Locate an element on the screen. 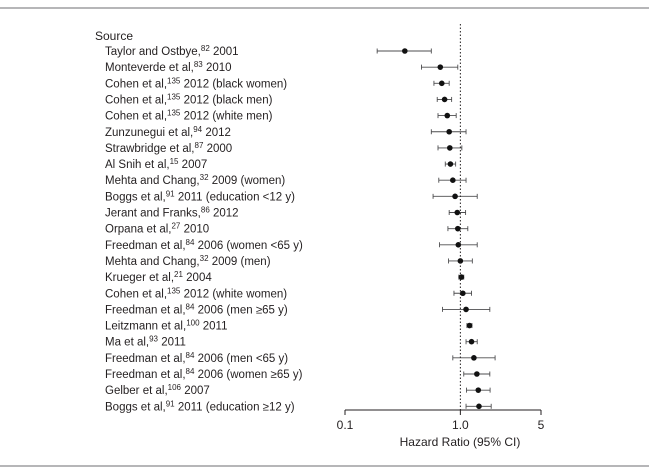 The width and height of the screenshot is (649, 474). study-author: Gelber et al, is located at coordinates (136, 391).